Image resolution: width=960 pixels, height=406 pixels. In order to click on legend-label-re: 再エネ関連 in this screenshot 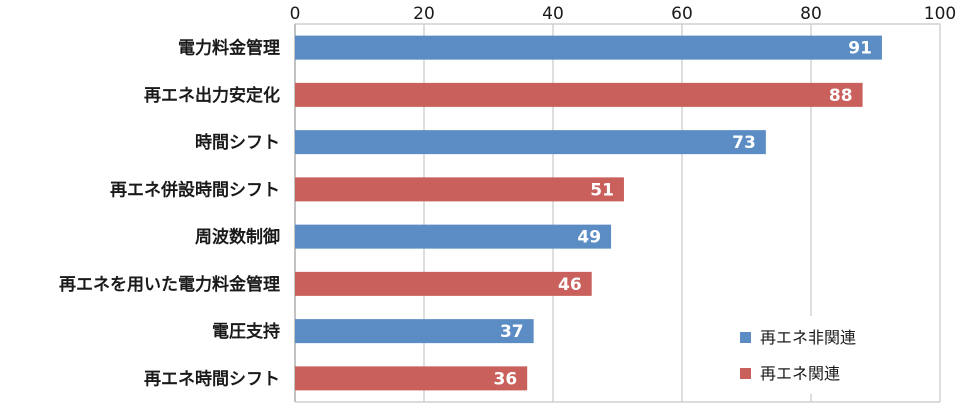, I will do `click(800, 373)`.